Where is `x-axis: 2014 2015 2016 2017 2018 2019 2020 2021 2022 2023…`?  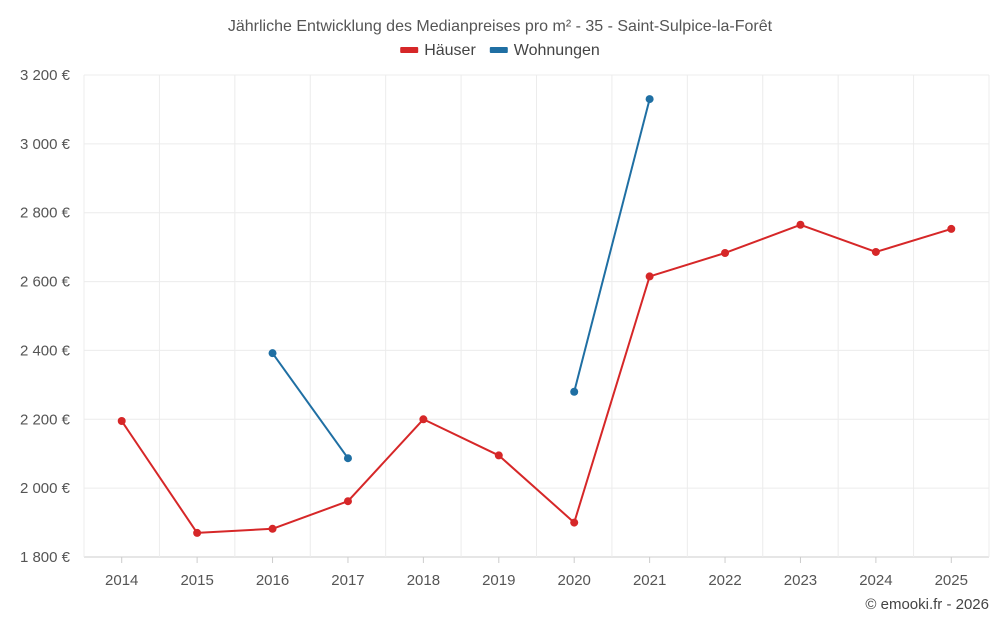
x-axis: 2014 2015 2016 2017 2018 2019 2020 2021 2022 2023… is located at coordinates (536, 573).